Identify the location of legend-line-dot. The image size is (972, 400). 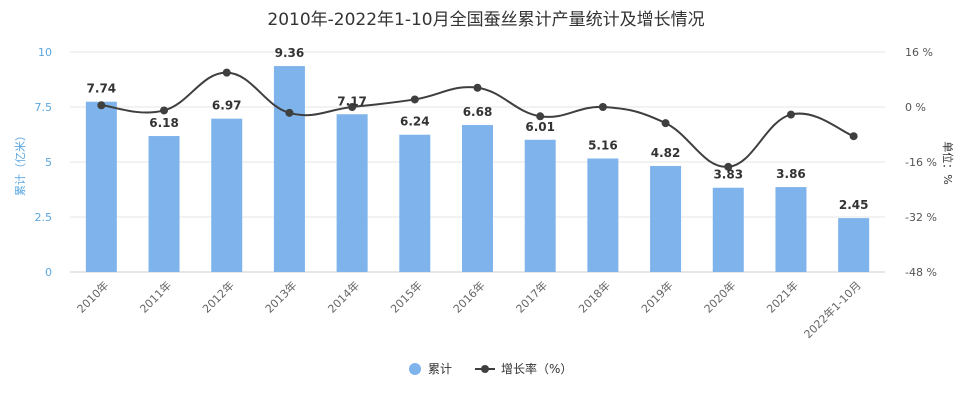
(485, 369).